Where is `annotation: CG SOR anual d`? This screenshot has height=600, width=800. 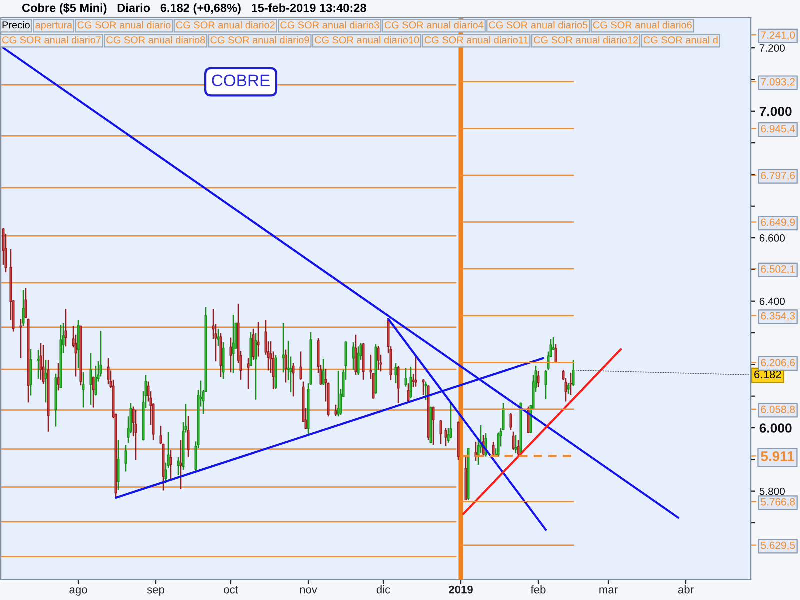 annotation: CG SOR anual d is located at coordinates (681, 40).